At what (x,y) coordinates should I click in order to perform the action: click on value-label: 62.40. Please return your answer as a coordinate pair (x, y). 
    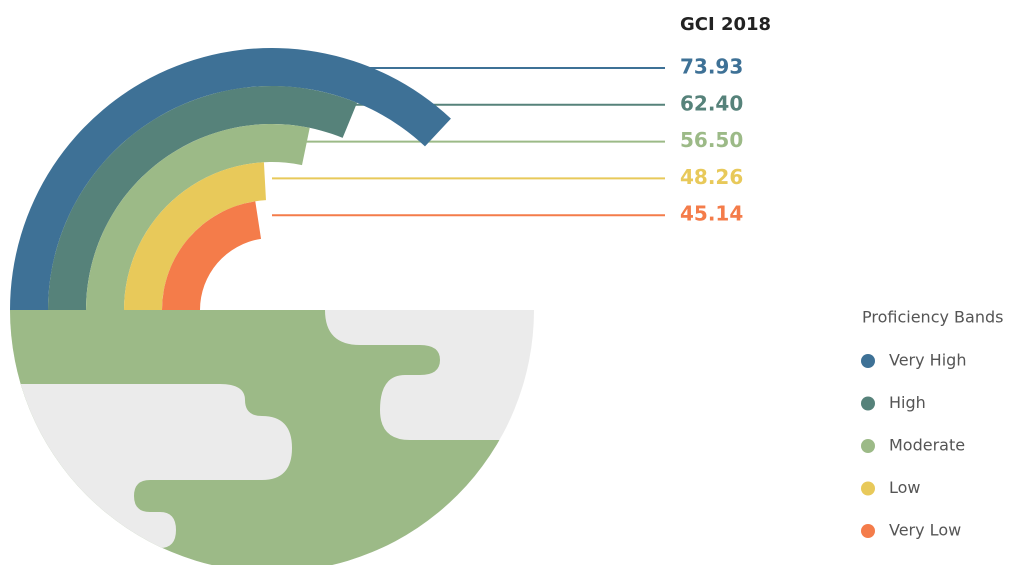
    Looking at the image, I should click on (711, 103).